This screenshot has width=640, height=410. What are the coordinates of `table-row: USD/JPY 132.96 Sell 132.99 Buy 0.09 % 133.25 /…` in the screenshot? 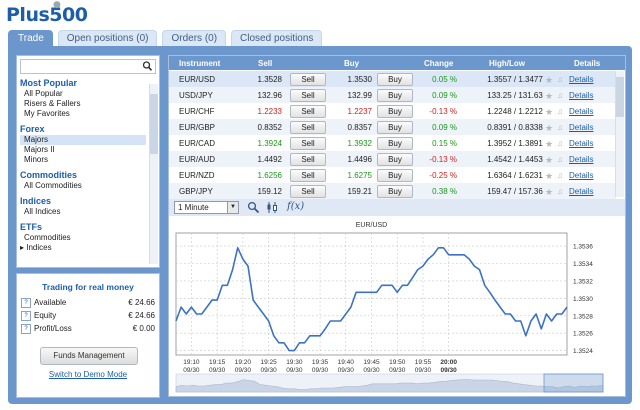 It's located at (392, 95).